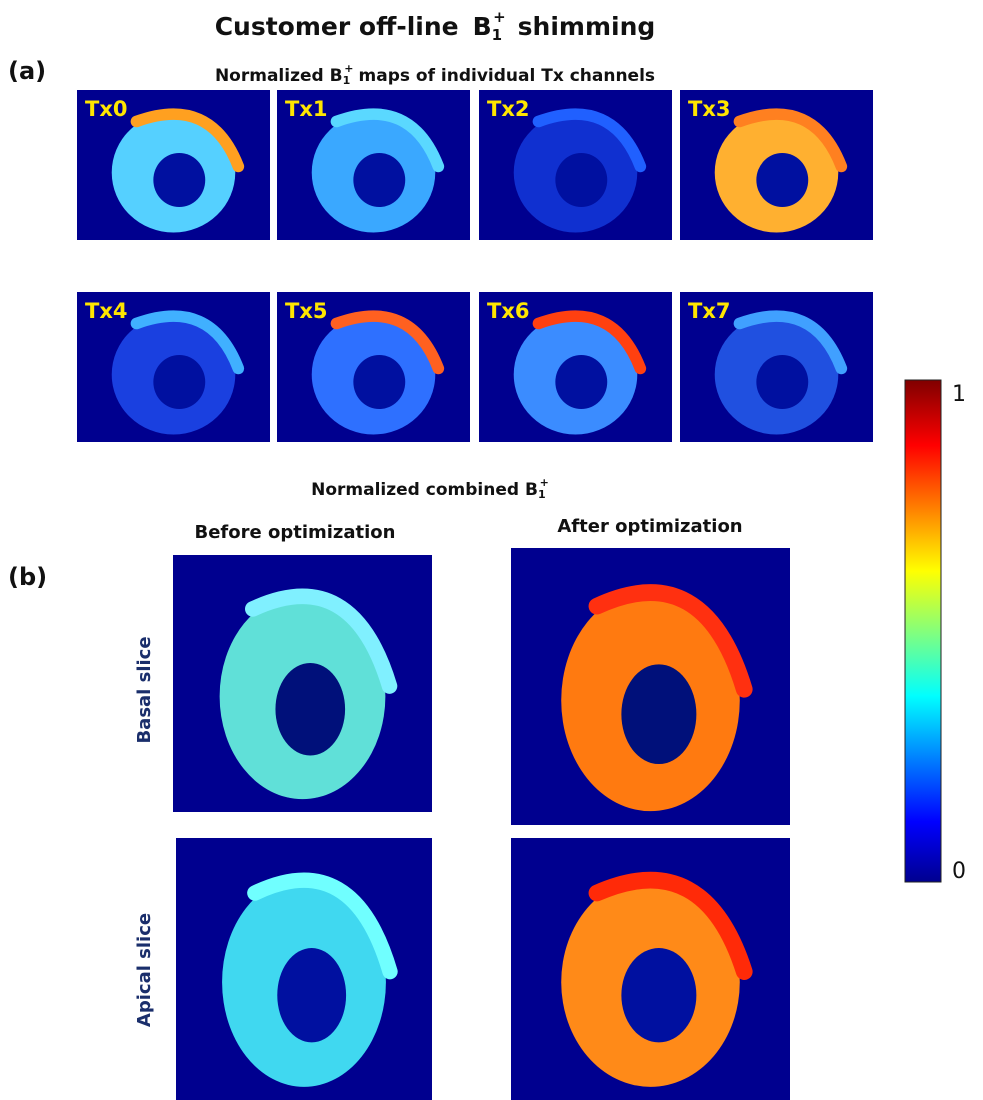  I want to click on channel-label: Tx0, so click(106, 109).